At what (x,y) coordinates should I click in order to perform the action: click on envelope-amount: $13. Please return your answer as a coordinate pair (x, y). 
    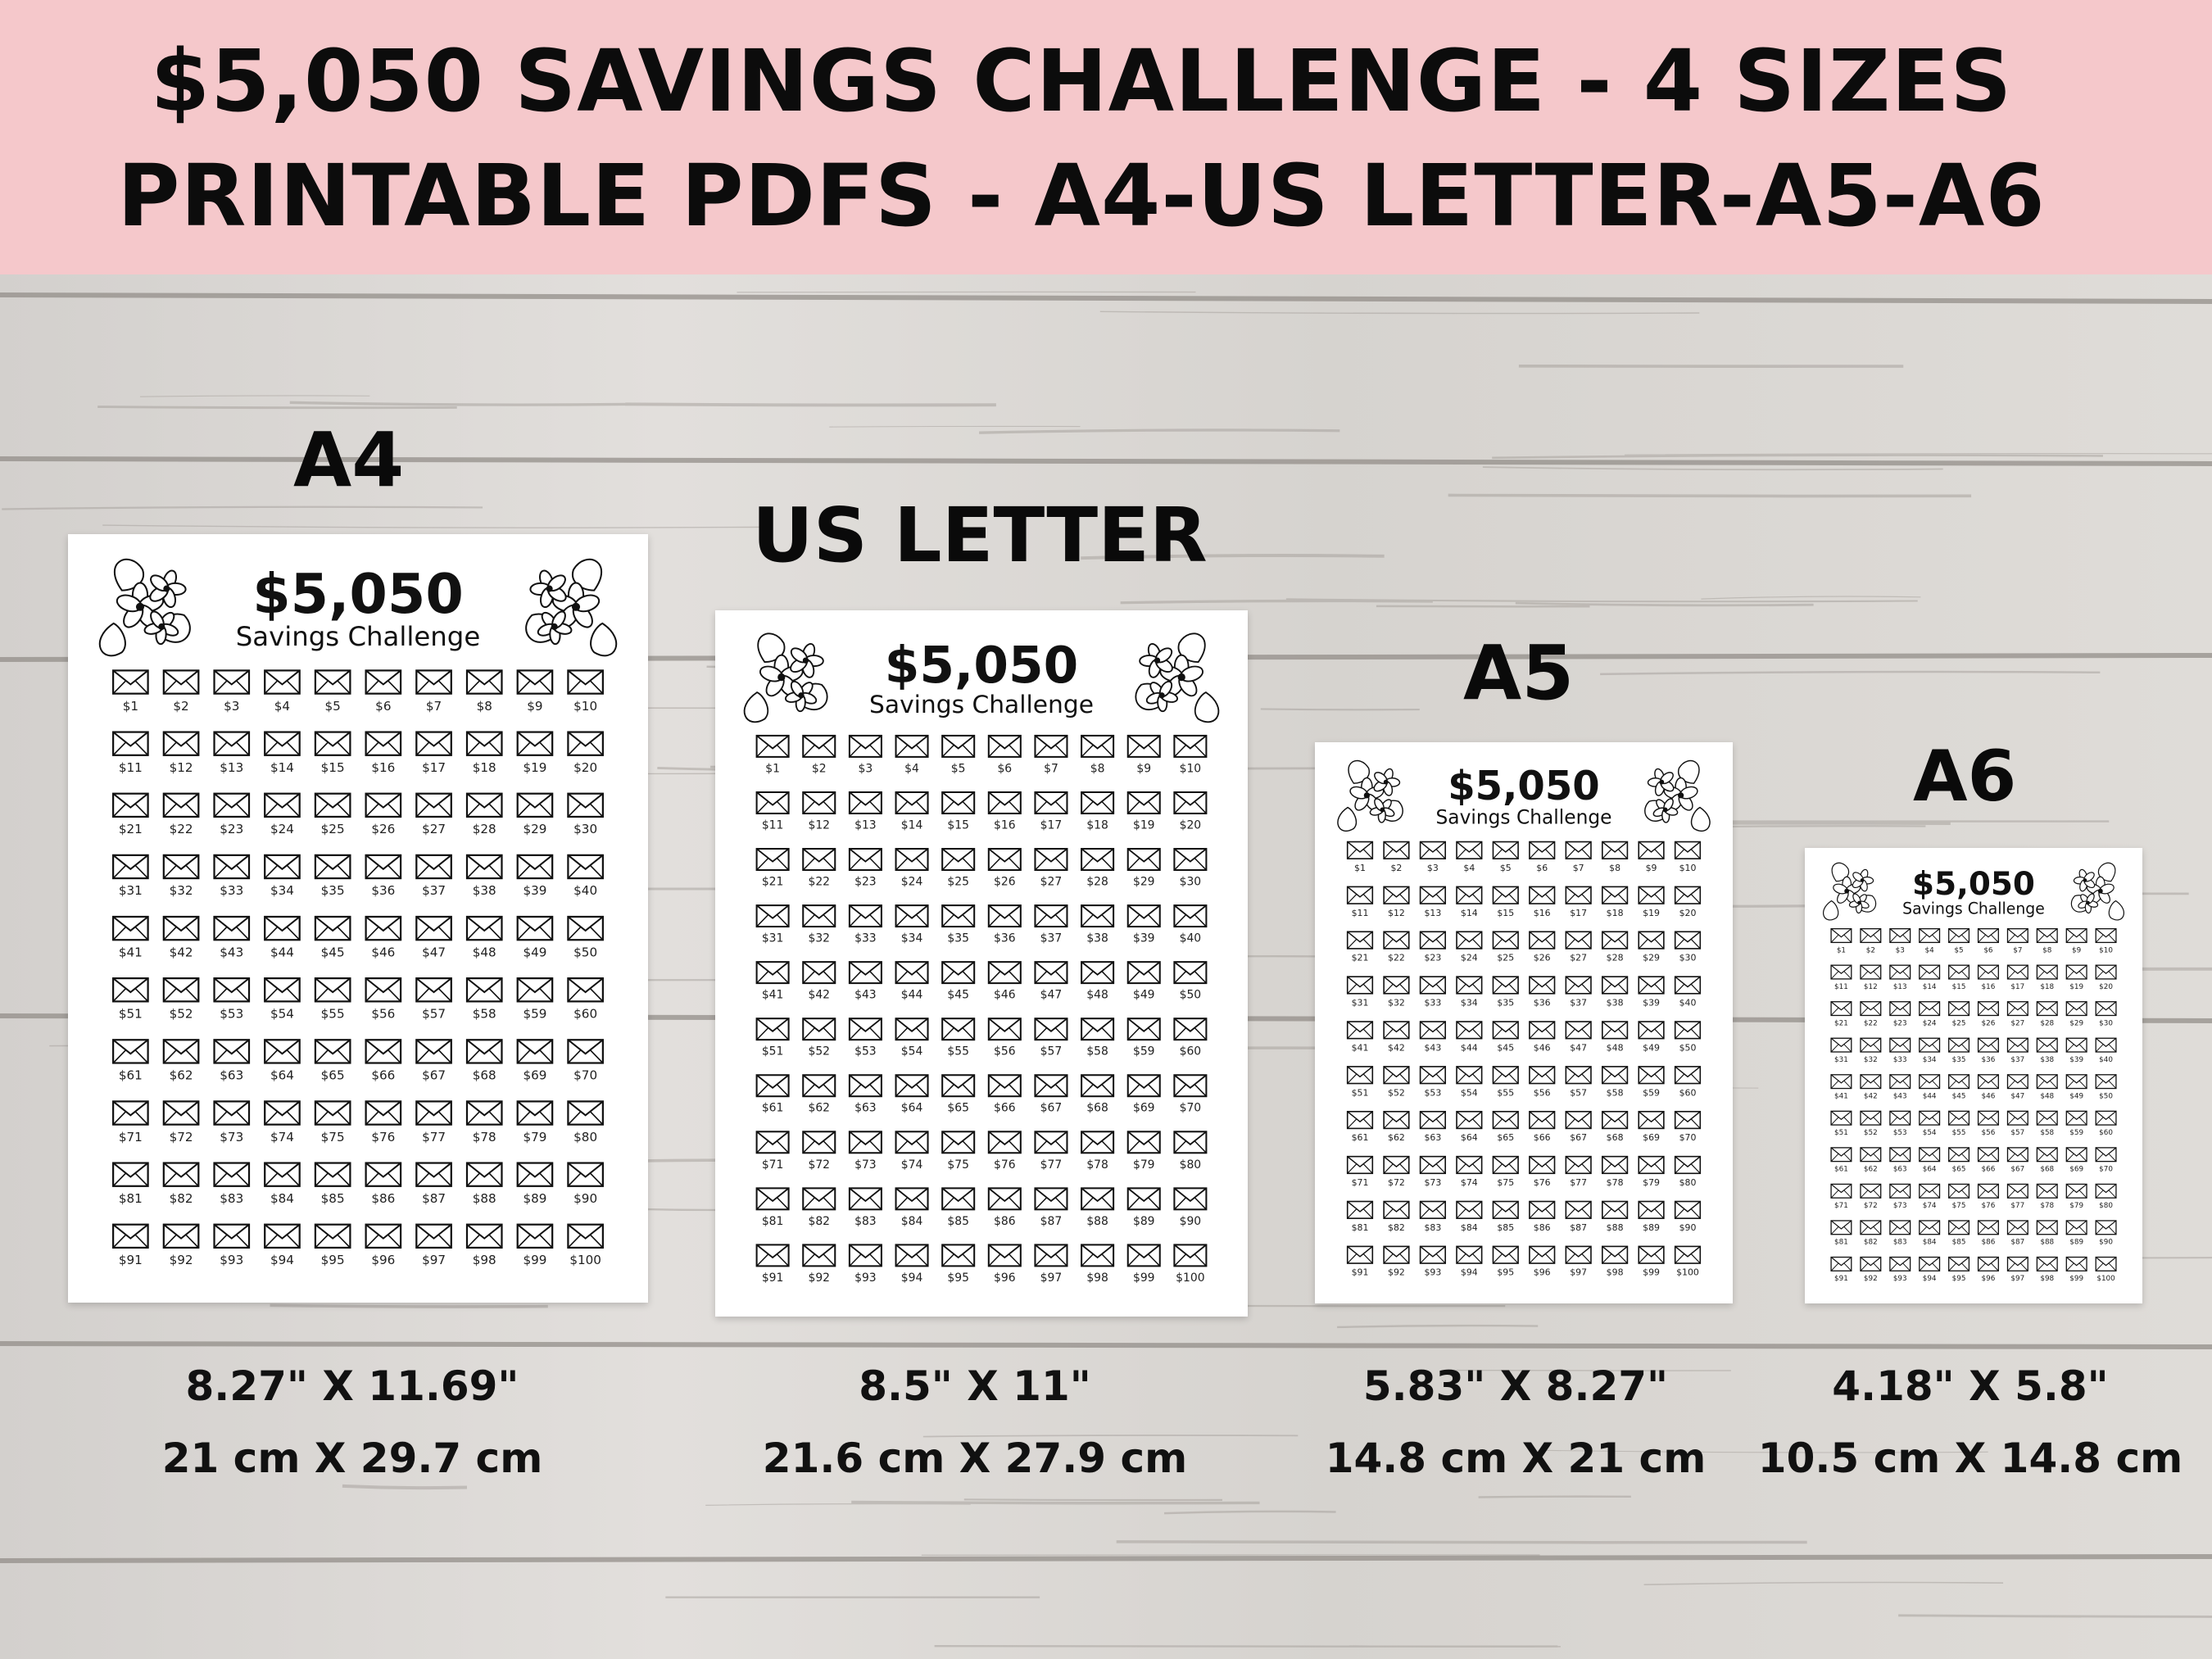
    Looking at the image, I should click on (1900, 987).